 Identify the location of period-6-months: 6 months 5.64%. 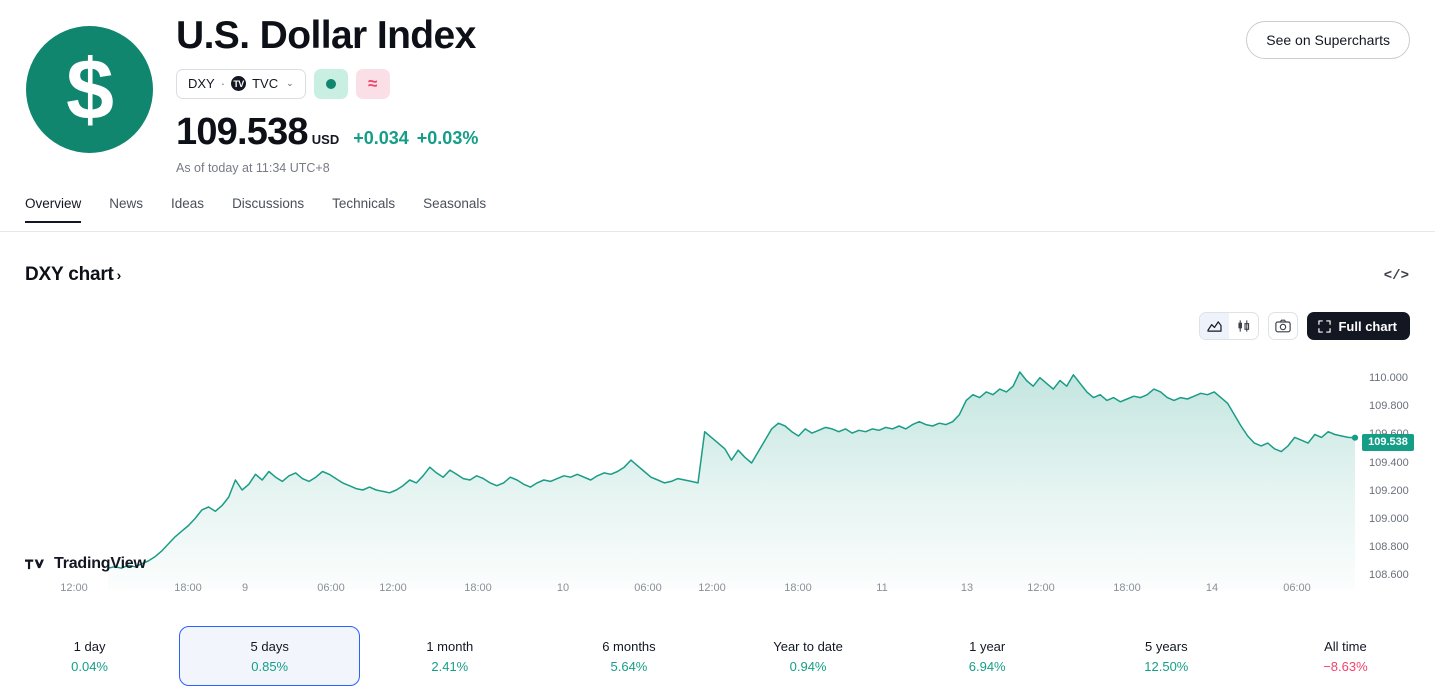
(628, 656).